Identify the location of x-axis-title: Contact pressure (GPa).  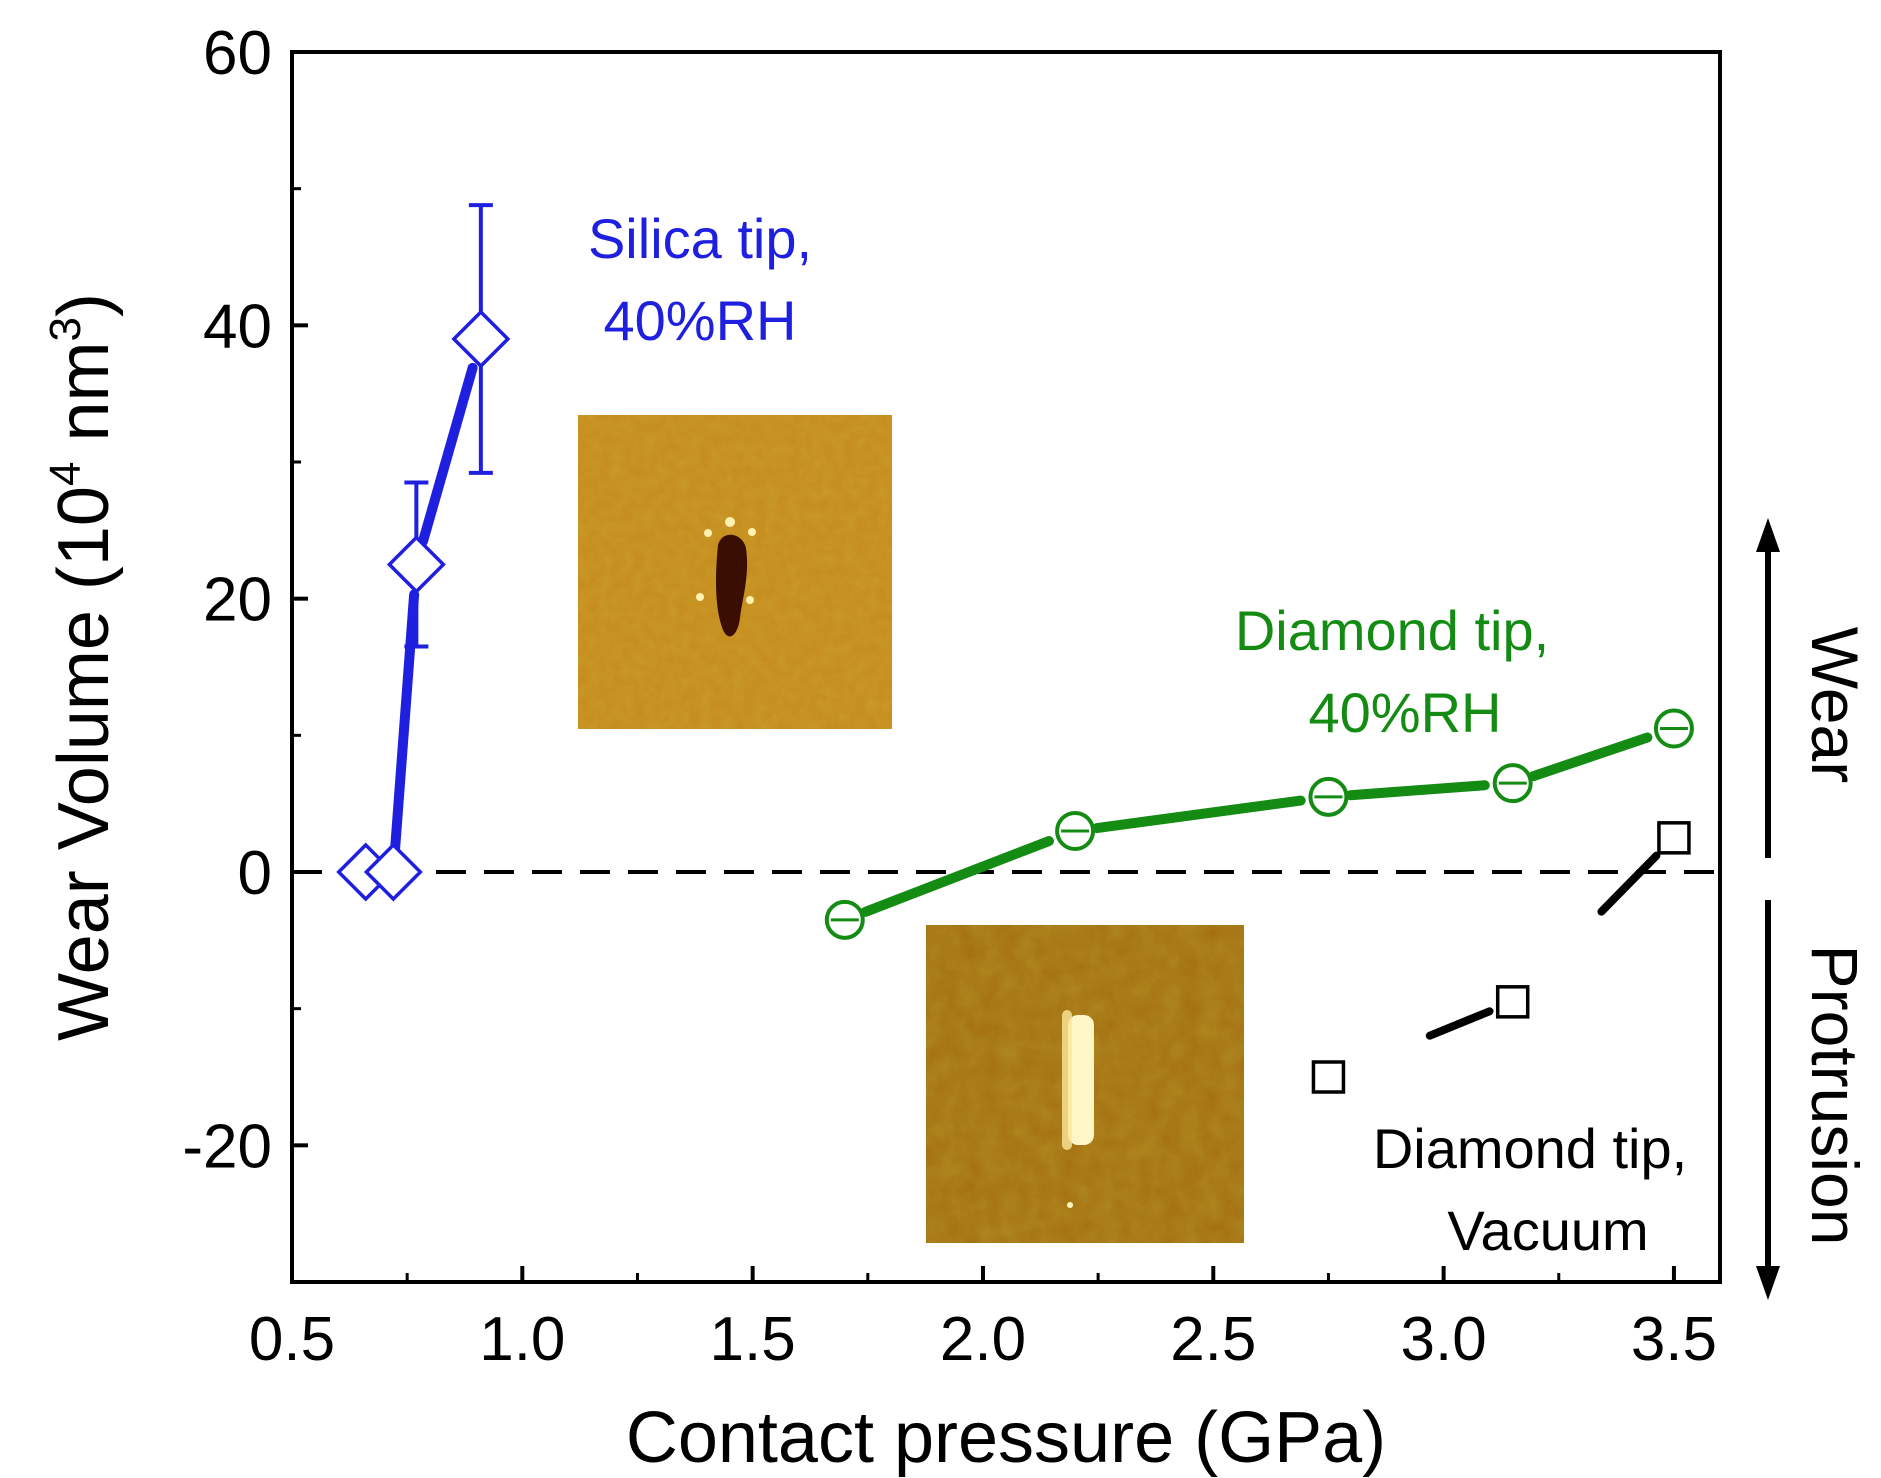
(1006, 1438).